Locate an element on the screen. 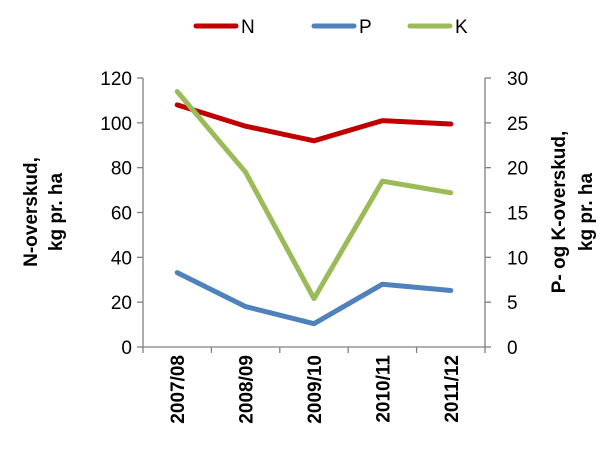 The width and height of the screenshot is (602, 460). legend-label-N: N is located at coordinates (248, 27).